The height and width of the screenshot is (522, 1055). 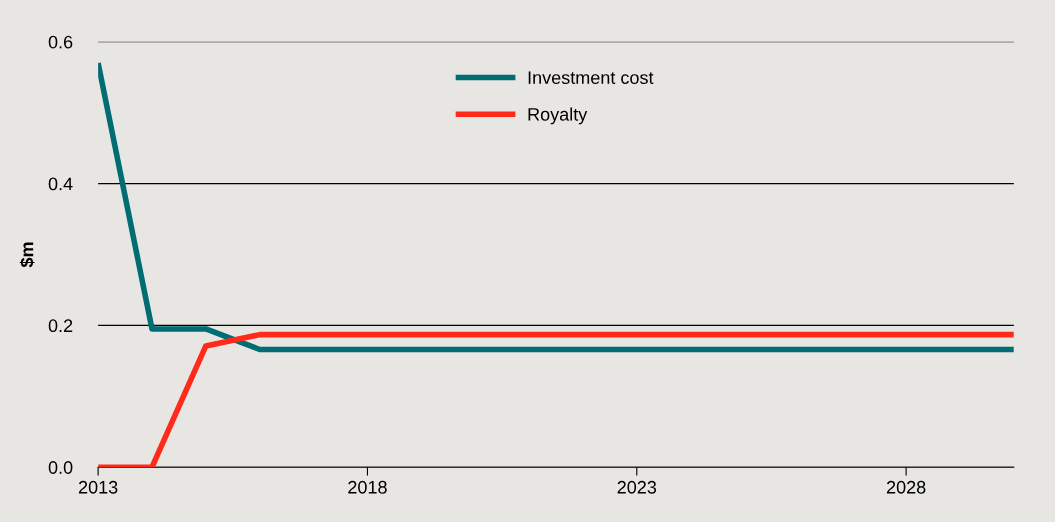 I want to click on y-axis-title: $m, so click(x=27, y=255).